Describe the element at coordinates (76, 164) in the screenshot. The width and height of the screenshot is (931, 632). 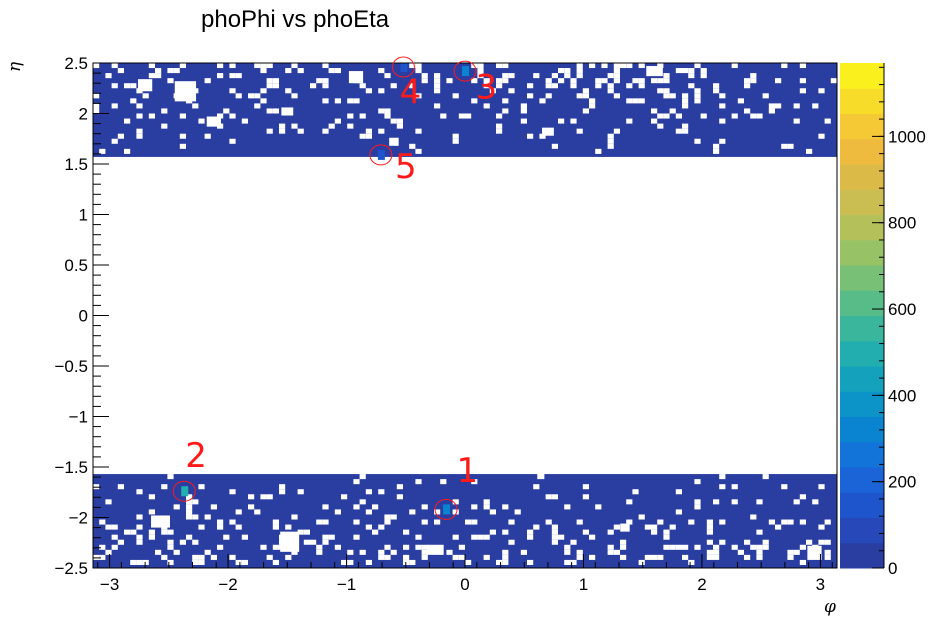
I see `y-tick-label: 1.5` at that location.